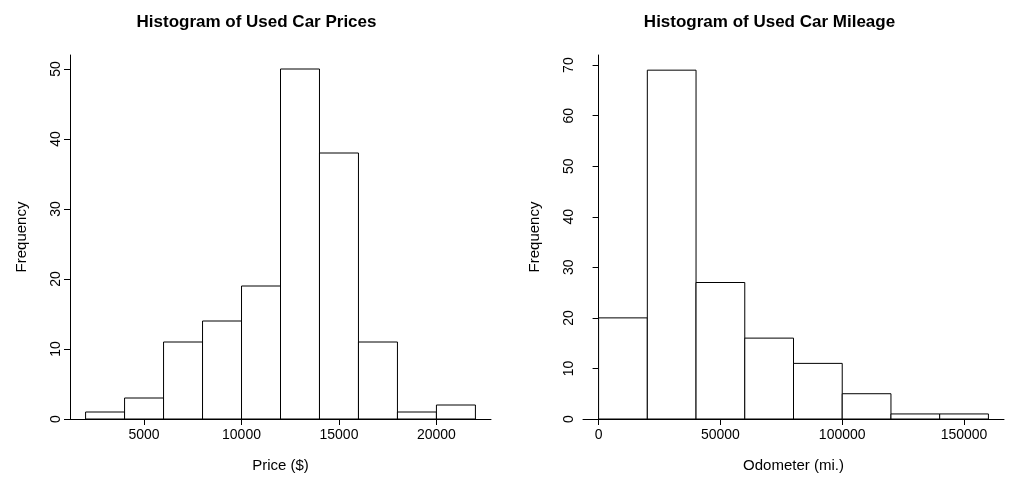  Describe the element at coordinates (793, 464) in the screenshot. I see `x-axis-title: Odometer (mi.)` at that location.